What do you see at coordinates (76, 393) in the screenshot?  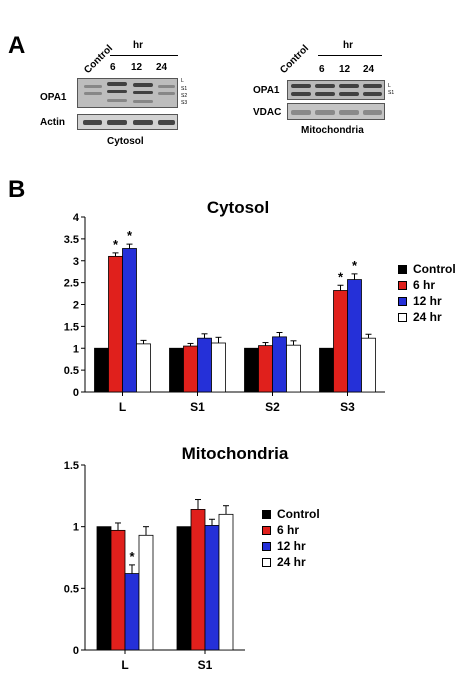 I see `cytosol-y-tick-label: 0` at bounding box center [76, 393].